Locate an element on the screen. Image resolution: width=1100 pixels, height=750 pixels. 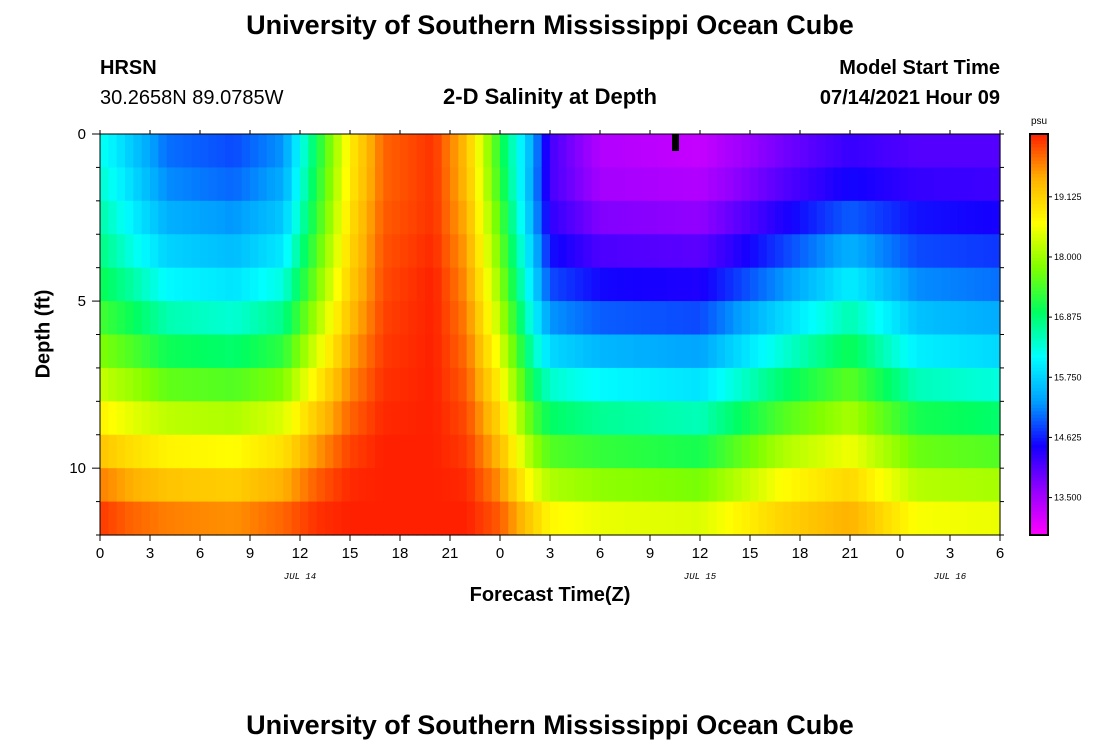
colorbar-frame is located at coordinates (1039, 334).